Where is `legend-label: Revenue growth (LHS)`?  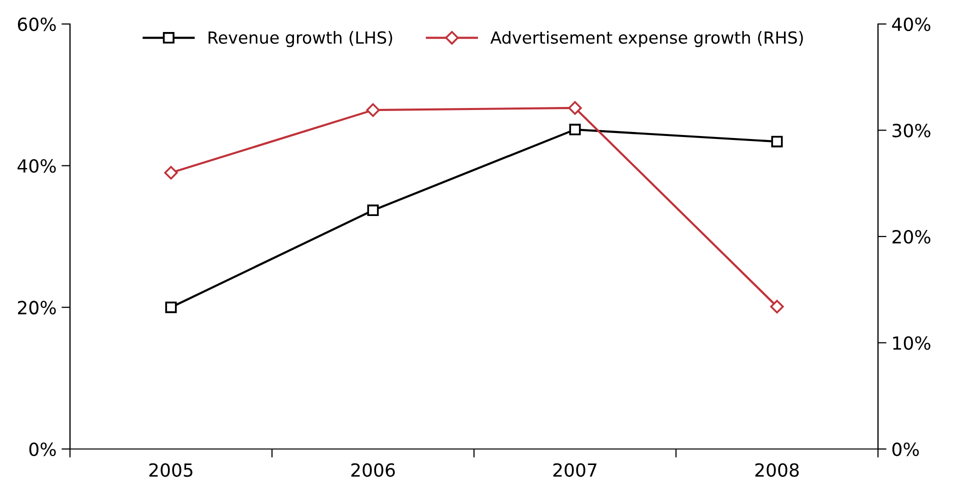
legend-label: Revenue growth (LHS) is located at coordinates (300, 39).